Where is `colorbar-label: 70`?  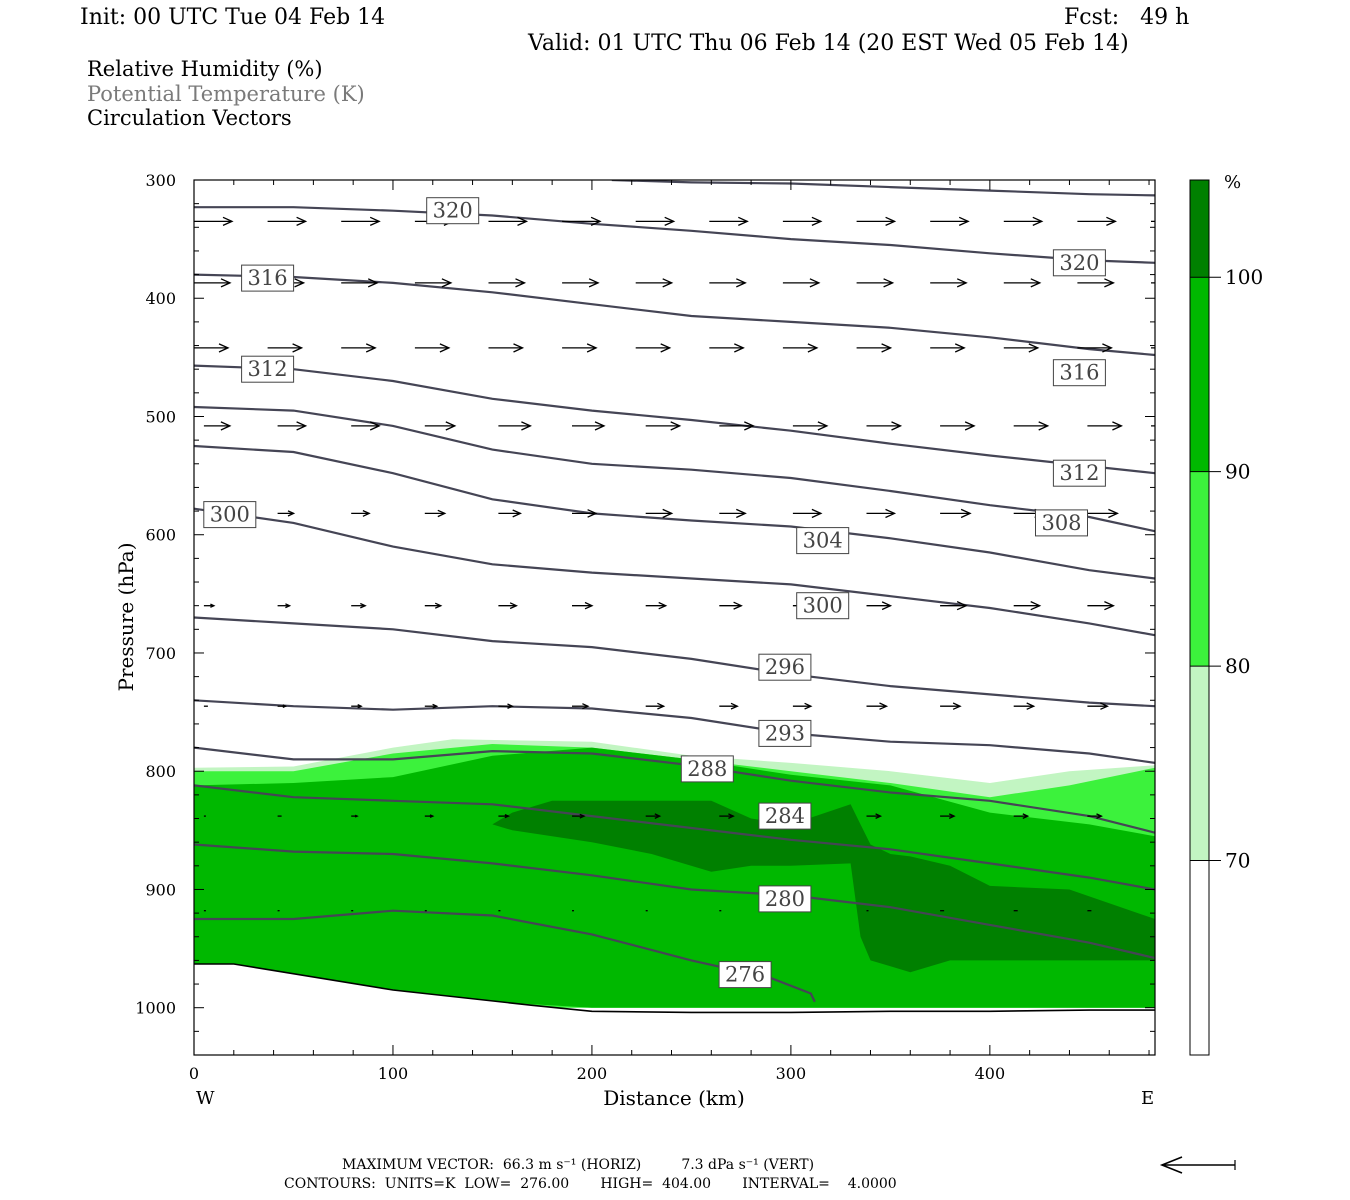
colorbar-label: 70 is located at coordinates (1237, 861).